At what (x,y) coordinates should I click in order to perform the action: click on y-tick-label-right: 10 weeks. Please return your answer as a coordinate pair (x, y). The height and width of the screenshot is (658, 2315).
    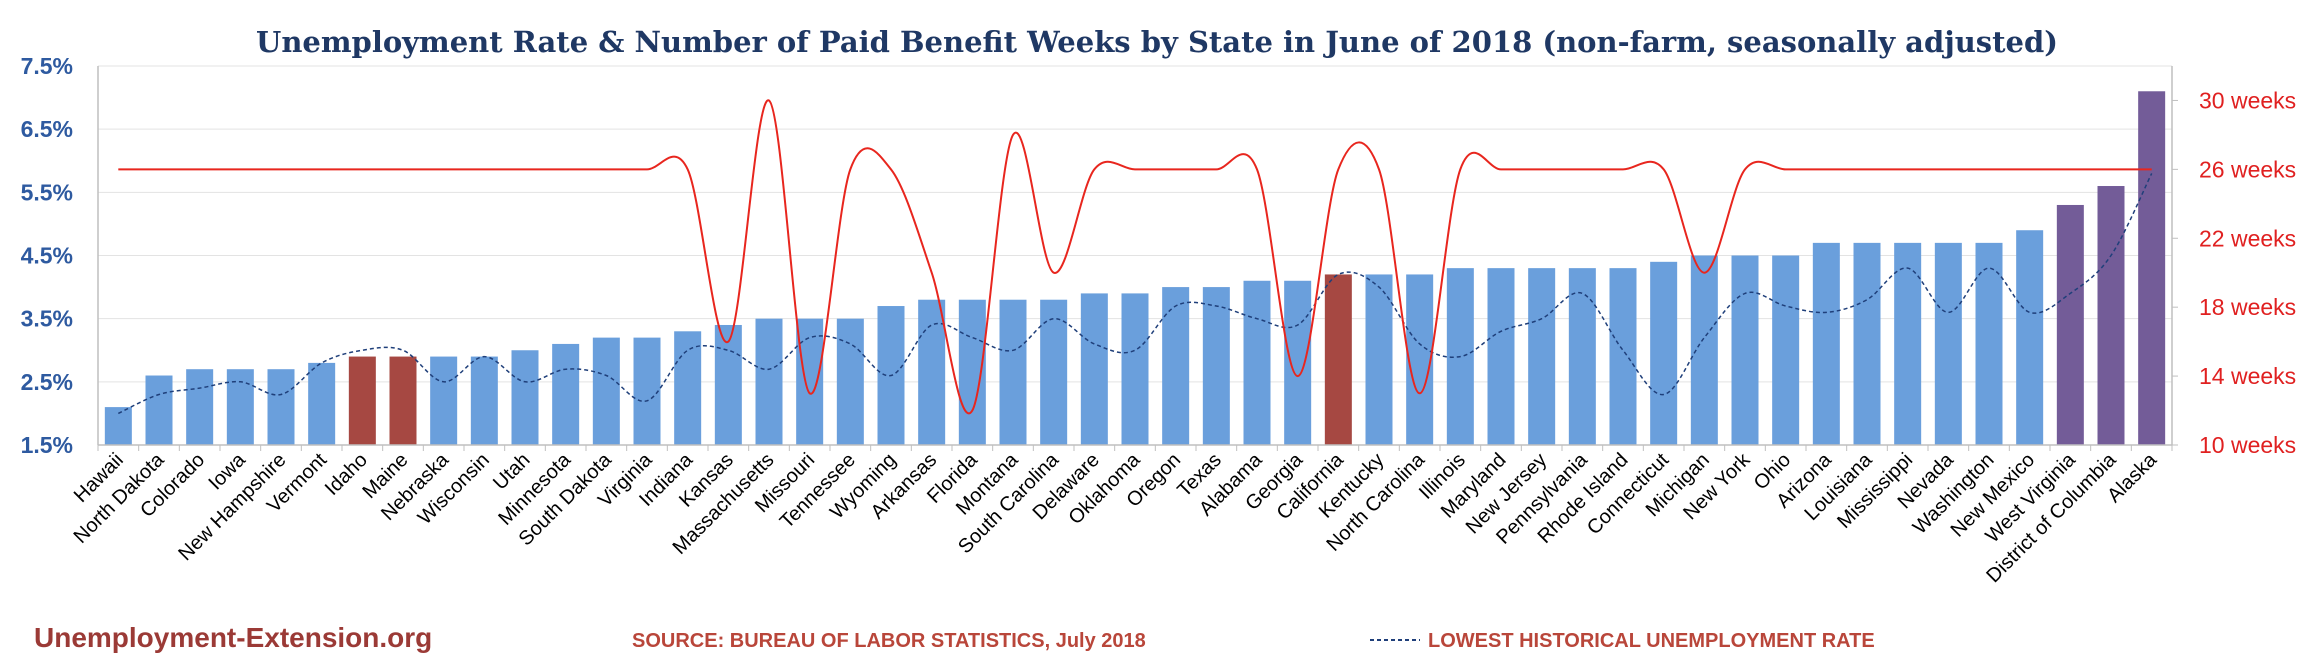
    Looking at the image, I should click on (2247, 445).